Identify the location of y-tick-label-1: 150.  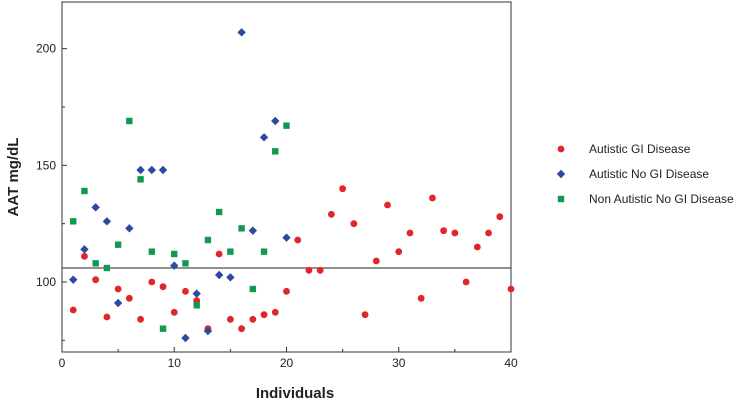
(46, 165).